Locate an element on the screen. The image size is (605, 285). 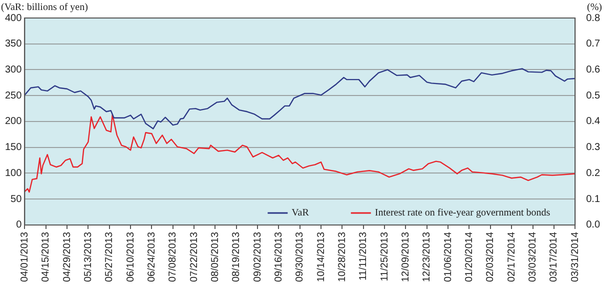
x-tick-label: 09/02/2013 is located at coordinates (258, 257).